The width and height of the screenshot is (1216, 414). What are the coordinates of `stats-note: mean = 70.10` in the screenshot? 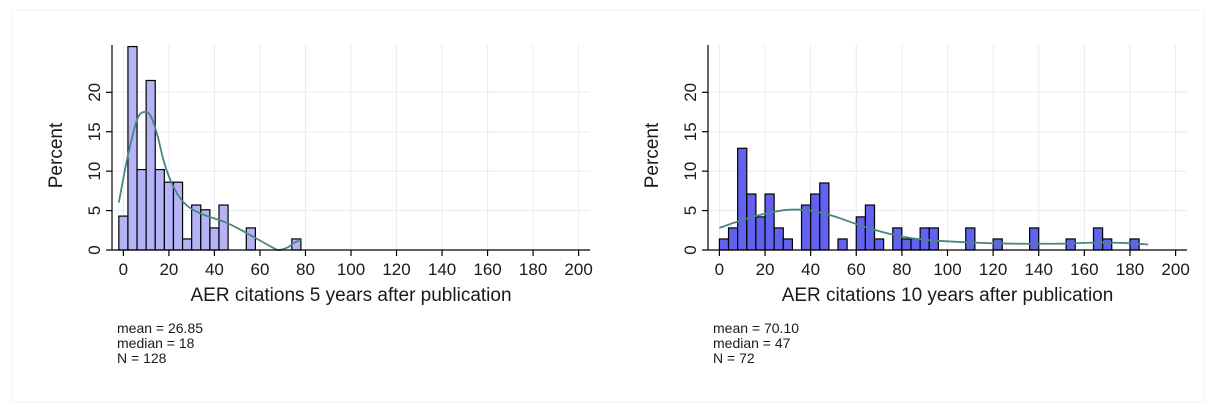 It's located at (756, 328).